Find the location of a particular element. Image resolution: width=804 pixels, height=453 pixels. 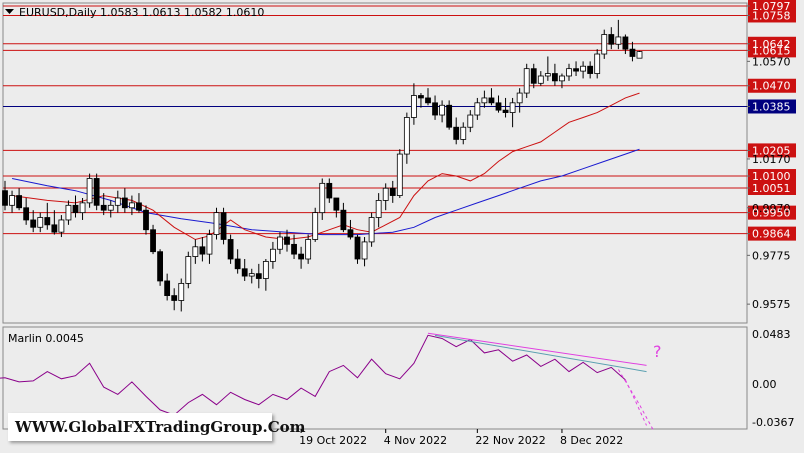

y-tick-label: 1.0758 is located at coordinates (771, 15).